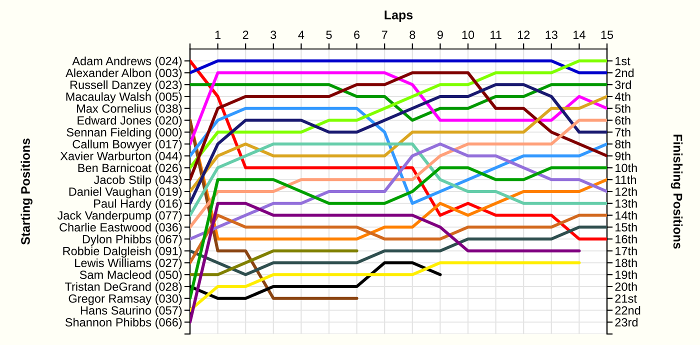 Image resolution: width=700 pixels, height=345 pixels. Describe the element at coordinates (329, 35) in the screenshot. I see `x-tick-label: 5` at that location.